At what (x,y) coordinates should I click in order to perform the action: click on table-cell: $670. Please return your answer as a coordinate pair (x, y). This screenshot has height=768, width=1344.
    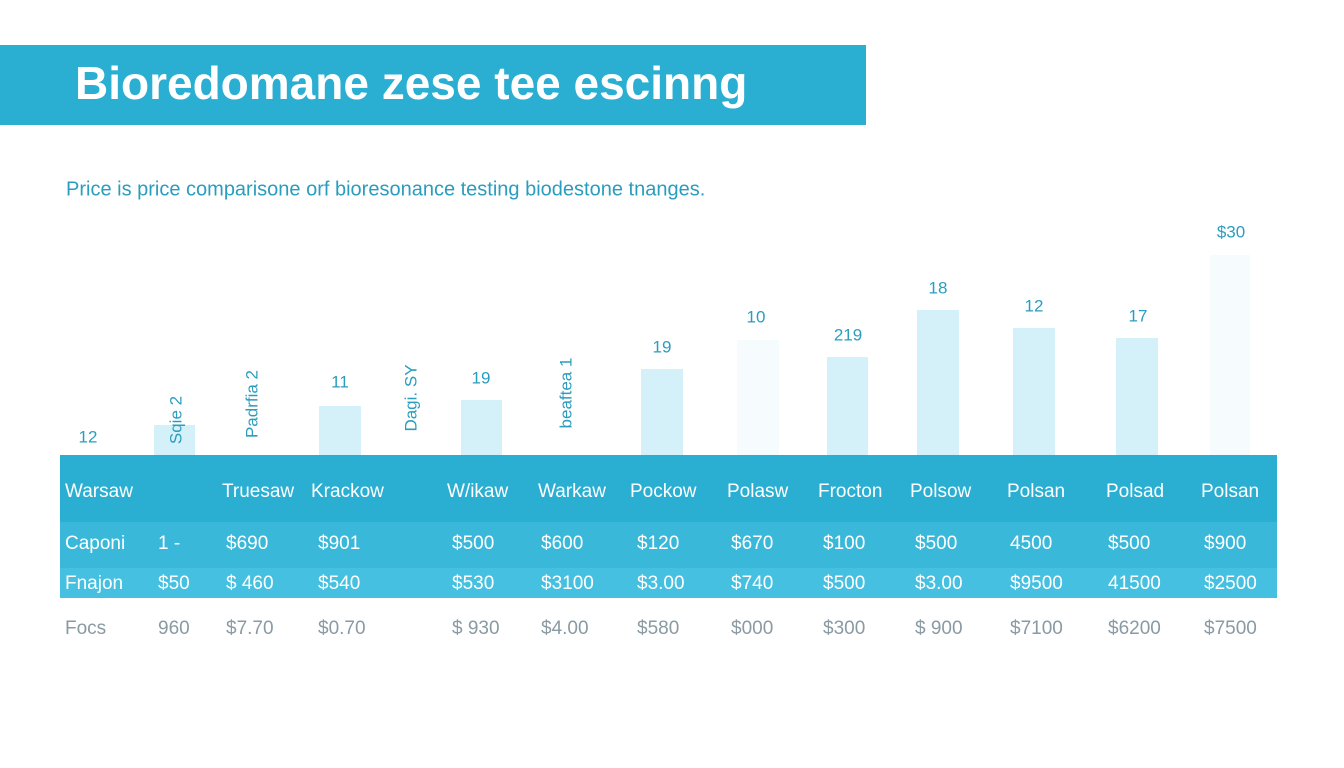
    Looking at the image, I should click on (752, 543).